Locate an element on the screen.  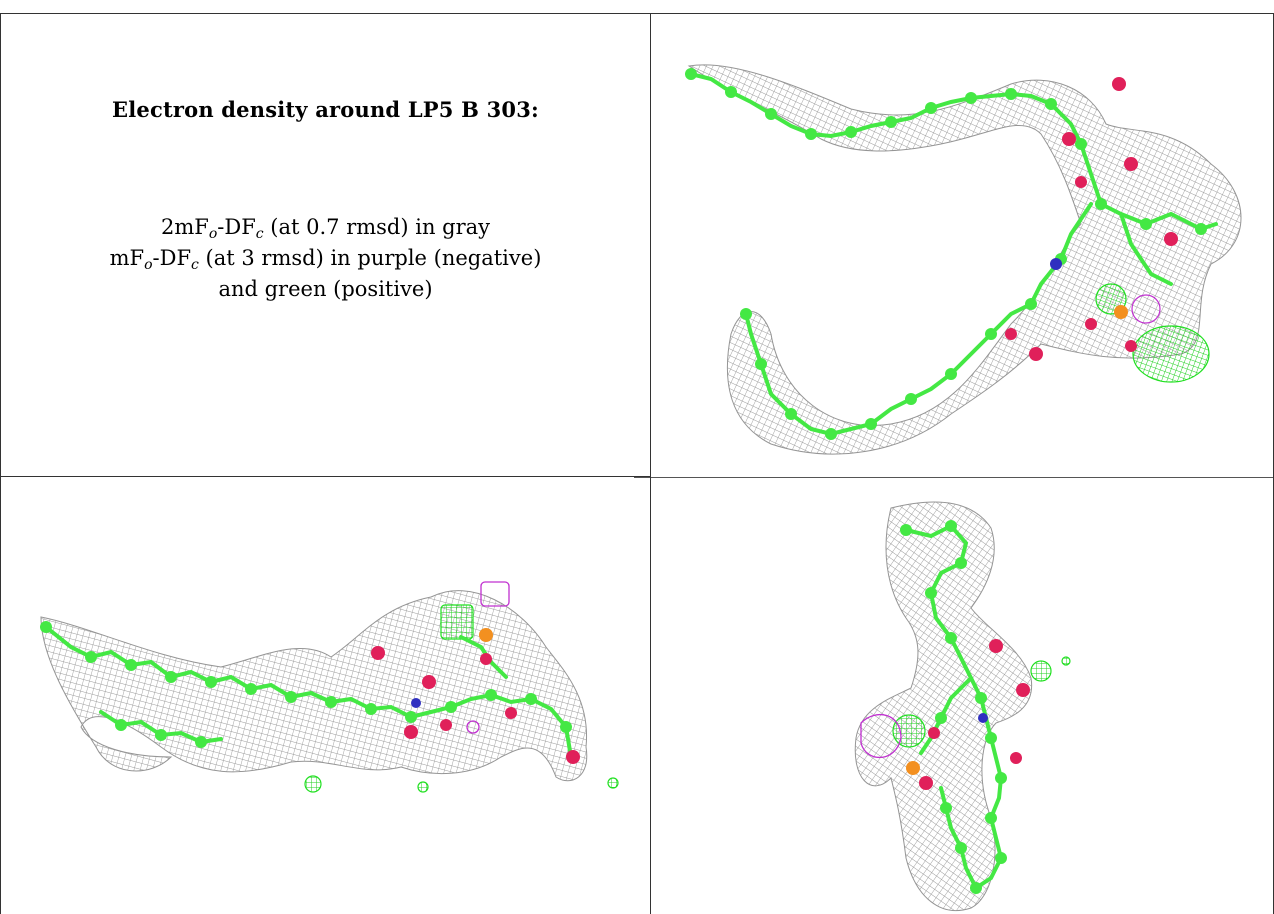
density-image-bottom-right is located at coordinates (962, 706).